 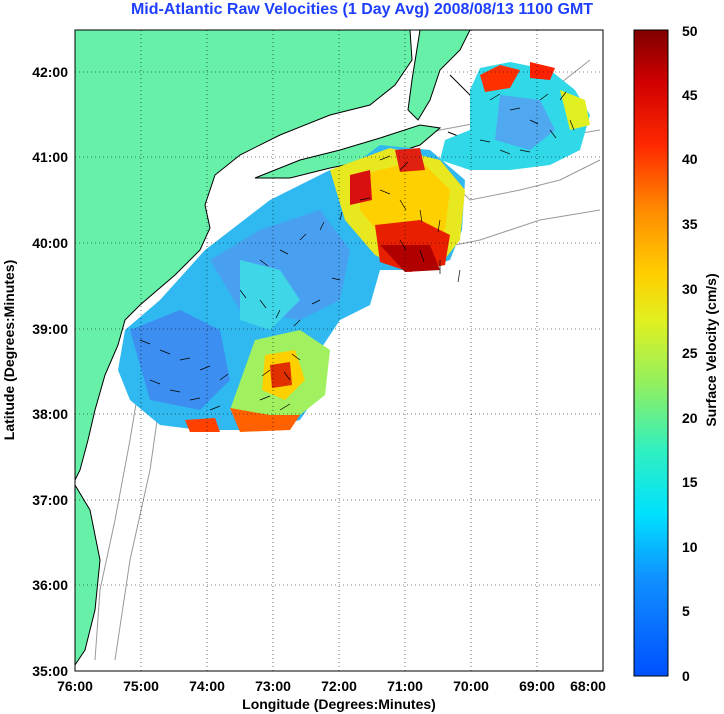 I want to click on x-tick-label: 74:00, so click(x=207, y=686).